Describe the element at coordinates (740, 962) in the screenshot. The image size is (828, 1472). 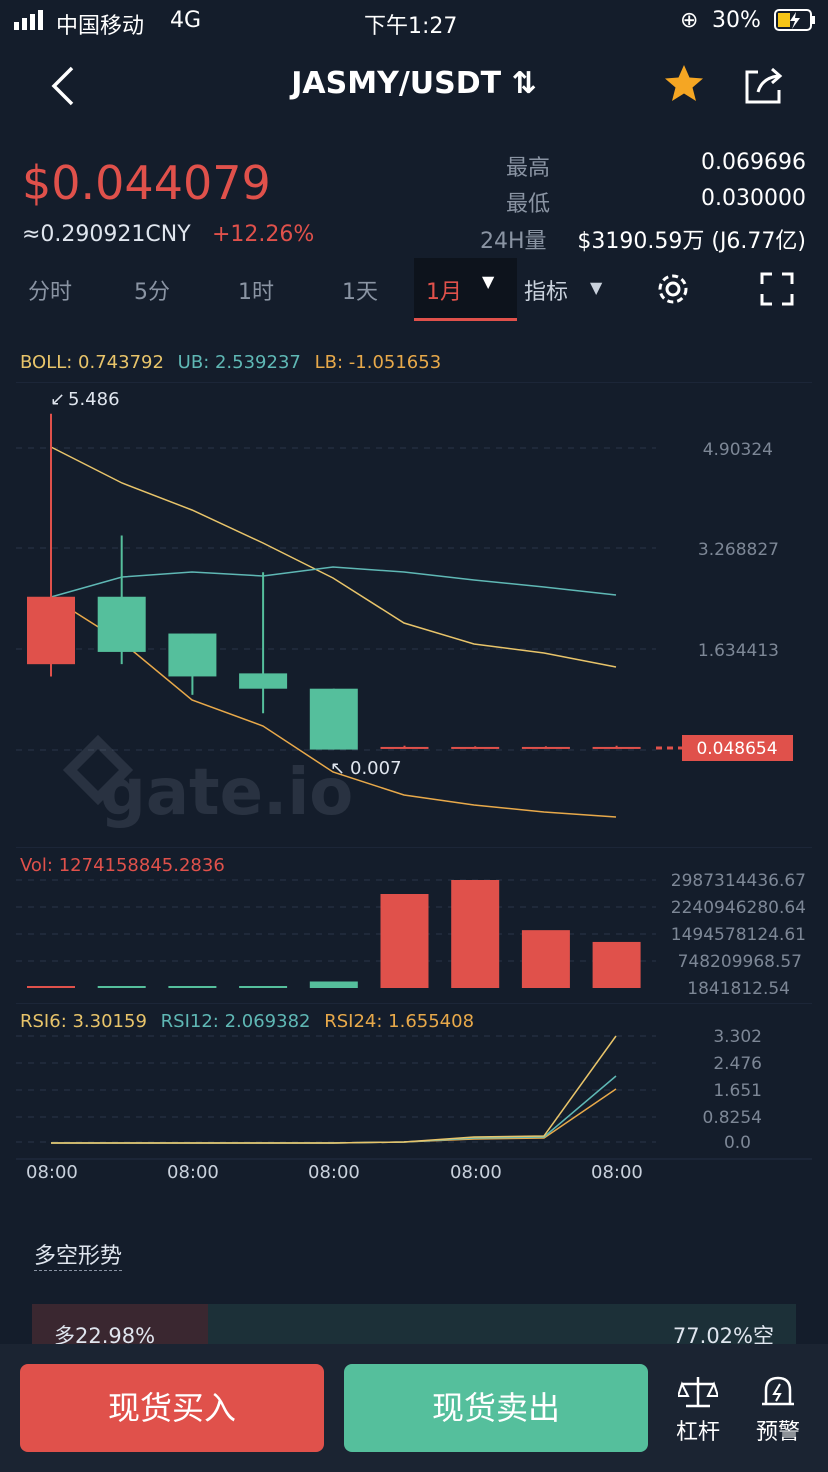
I see `volume-axis-label: 748209968.57` at that location.